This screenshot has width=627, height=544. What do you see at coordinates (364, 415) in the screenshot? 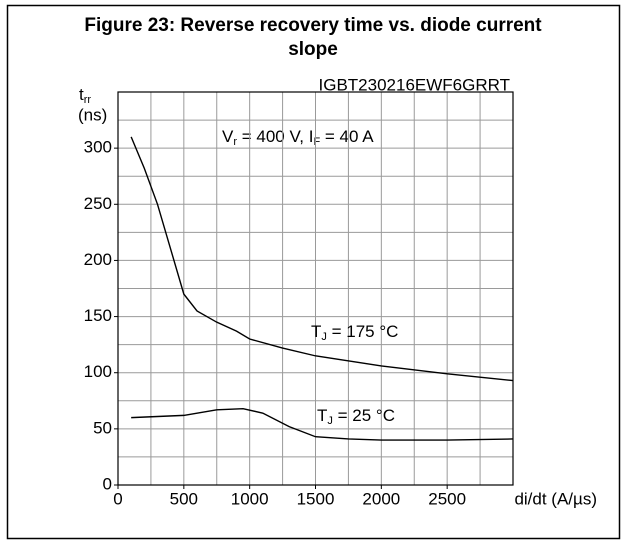
I see `series-label-rest: = 25 °C` at bounding box center [364, 415].